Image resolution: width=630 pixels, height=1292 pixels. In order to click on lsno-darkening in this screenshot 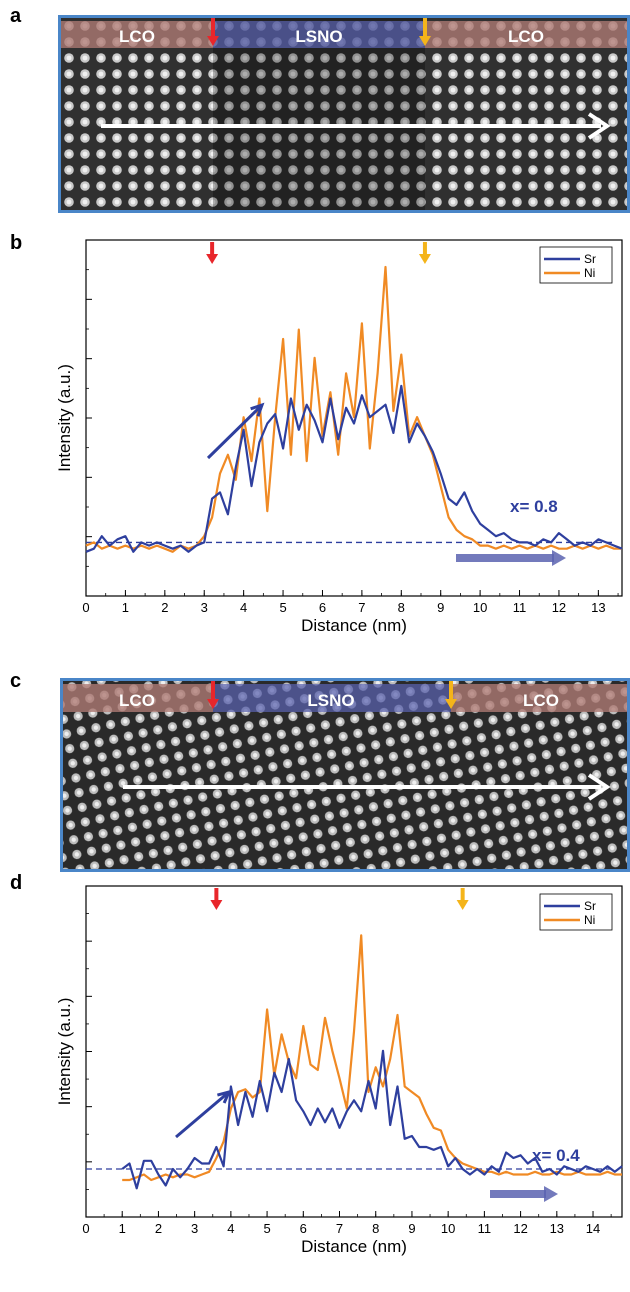, I will do `click(319, 114)`.